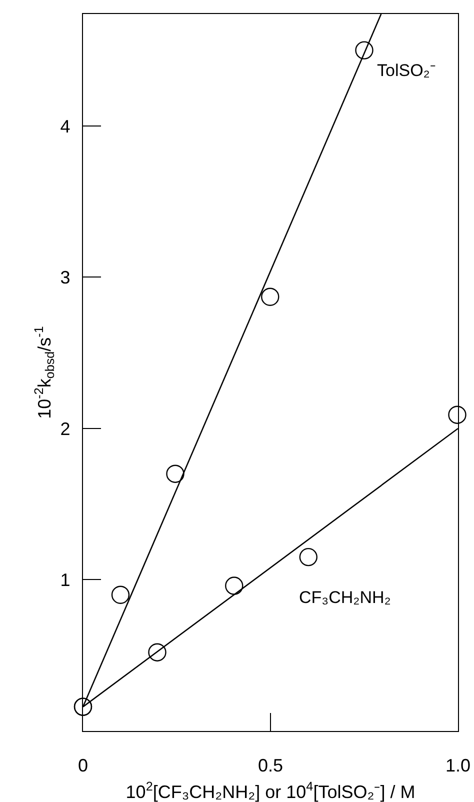 This screenshot has height=802, width=474. What do you see at coordinates (65, 428) in the screenshot?
I see `y-tick-label: 2` at bounding box center [65, 428].